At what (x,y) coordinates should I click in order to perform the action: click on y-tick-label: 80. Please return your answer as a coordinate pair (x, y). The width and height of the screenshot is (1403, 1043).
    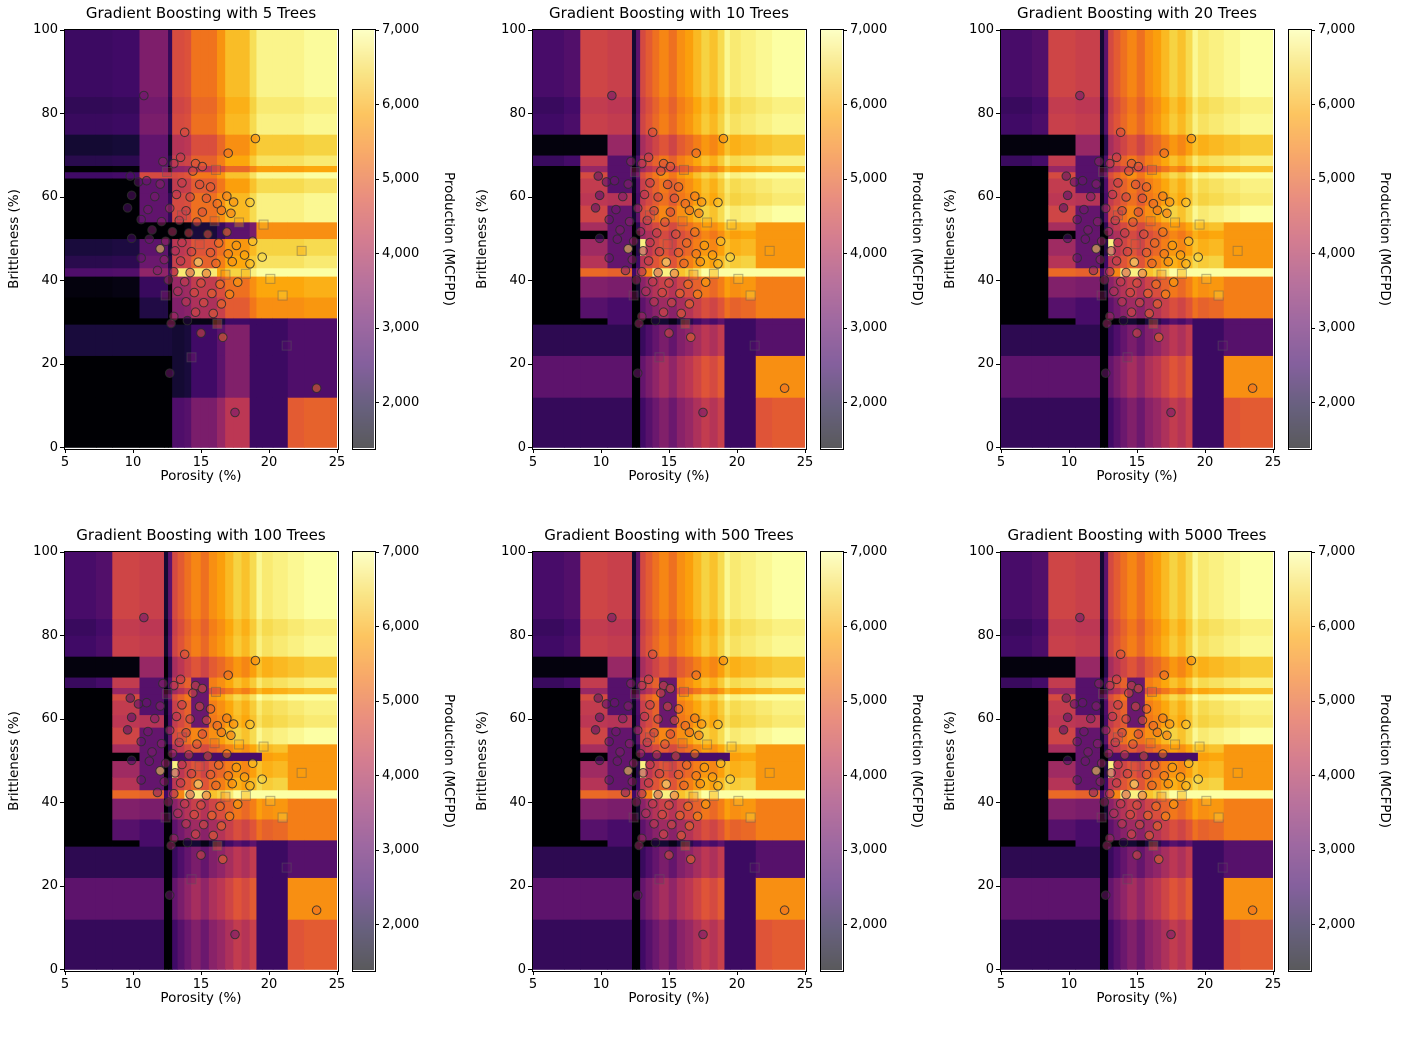
    Looking at the image, I should click on (517, 113).